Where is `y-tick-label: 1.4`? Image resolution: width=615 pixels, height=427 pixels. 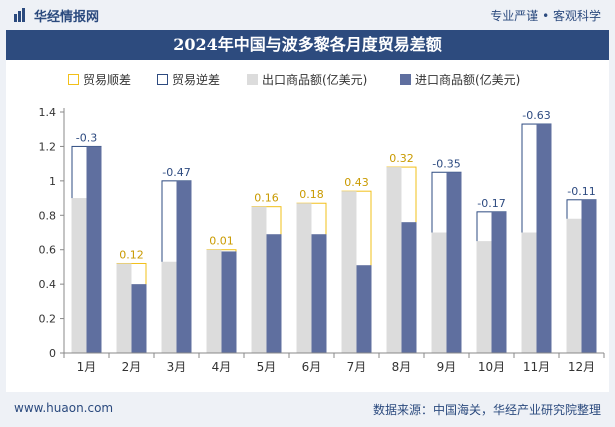
y-tick-label: 1.4 is located at coordinates (48, 112).